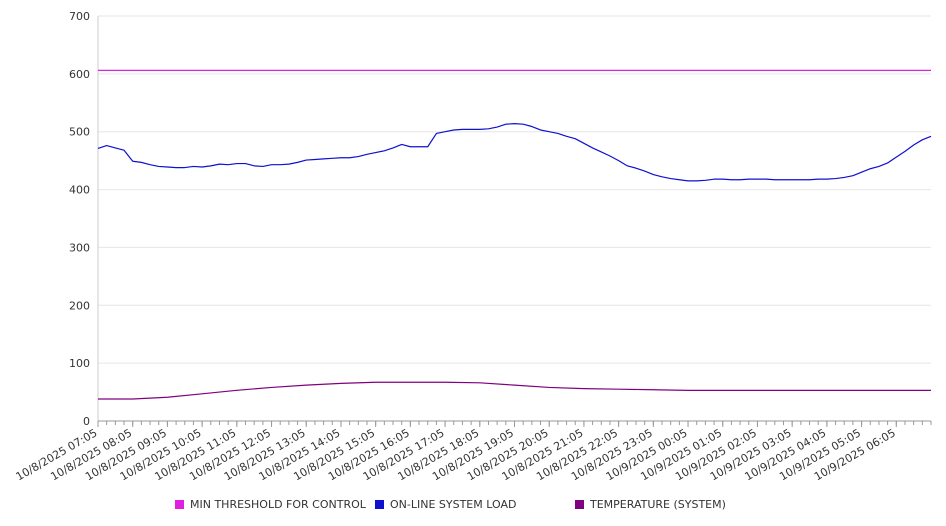 Image resolution: width=946 pixels, height=526 pixels. I want to click on legend-item-system-load: ON-LINE SYSTEM LOAD, so click(445, 504).